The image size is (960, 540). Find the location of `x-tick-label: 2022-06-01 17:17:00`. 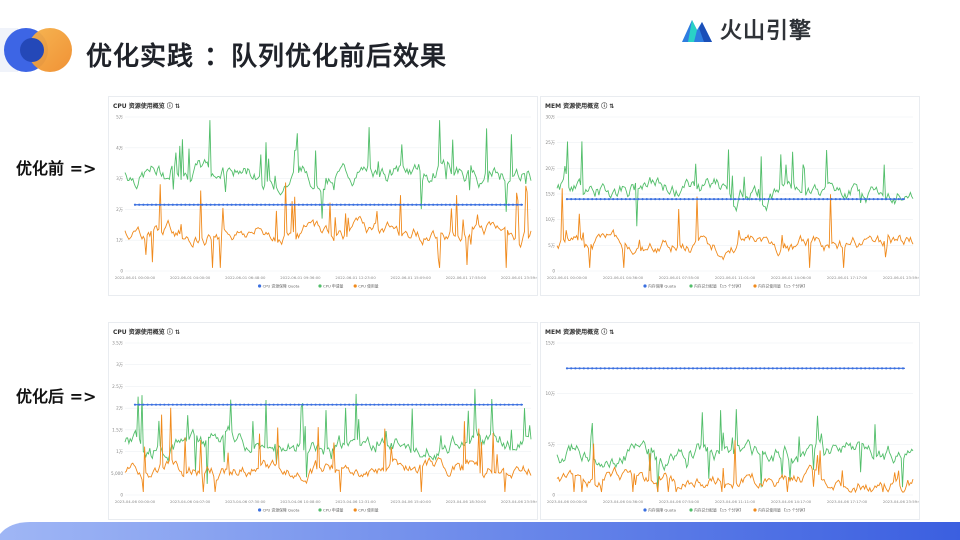

x-tick-label: 2022-06-01 17:17:00 is located at coordinates (847, 277).